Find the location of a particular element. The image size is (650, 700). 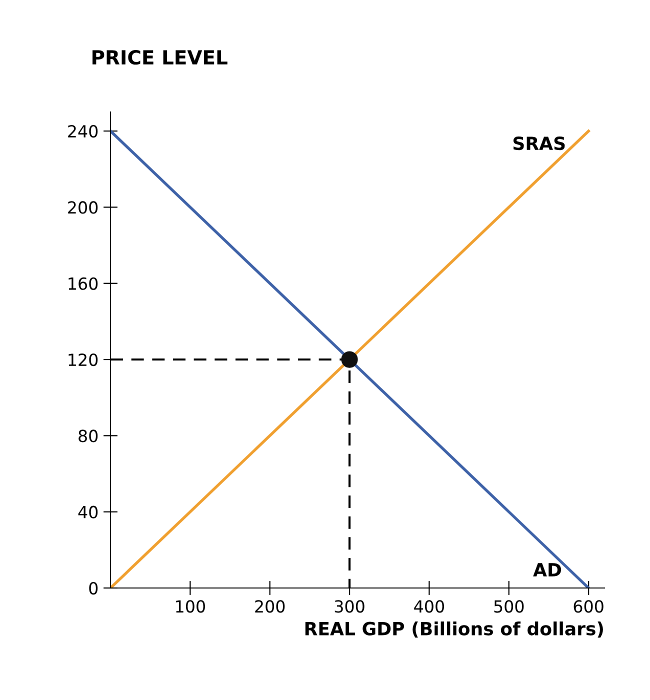

x-tick-label: 100 is located at coordinates (190, 606).